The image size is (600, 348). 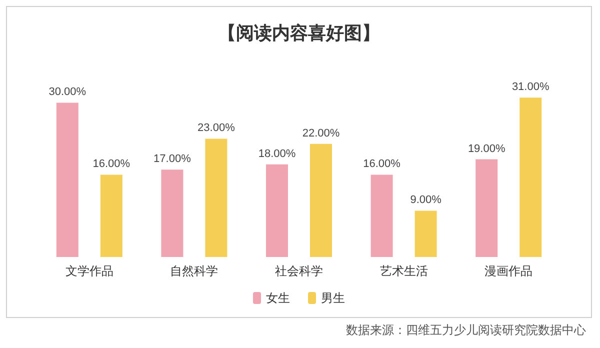 What do you see at coordinates (404, 271) in the screenshot?
I see `x-tick-label: 艺术生活` at bounding box center [404, 271].